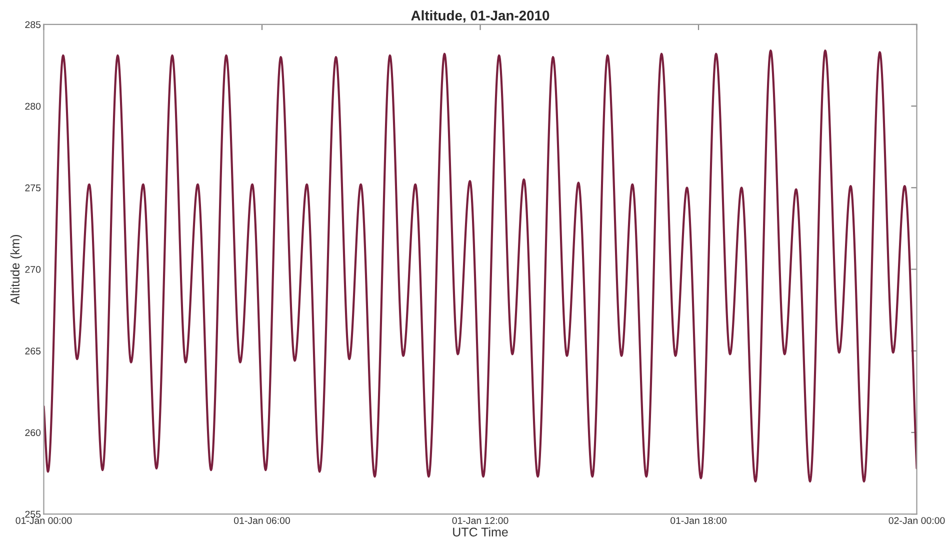 This screenshot has width=951, height=544. Describe the element at coordinates (33, 432) in the screenshot. I see `y-tick-label: 260` at that location.